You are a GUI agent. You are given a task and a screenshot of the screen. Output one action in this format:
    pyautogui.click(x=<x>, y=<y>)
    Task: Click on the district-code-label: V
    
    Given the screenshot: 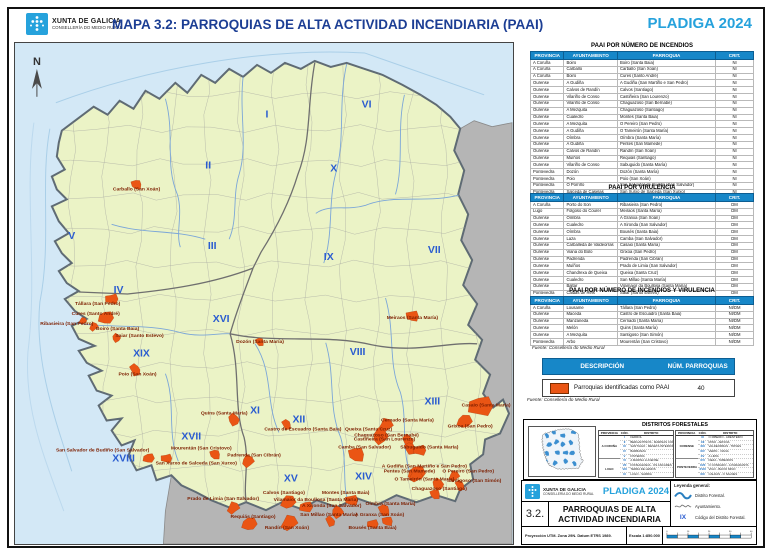 What is the action you would take?
    pyautogui.click(x=71, y=236)
    